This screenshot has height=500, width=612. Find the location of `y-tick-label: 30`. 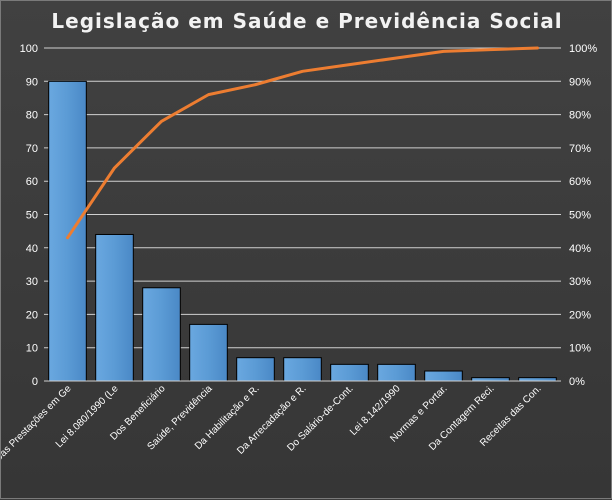

y-tick-label: 30 is located at coordinates (32, 282).